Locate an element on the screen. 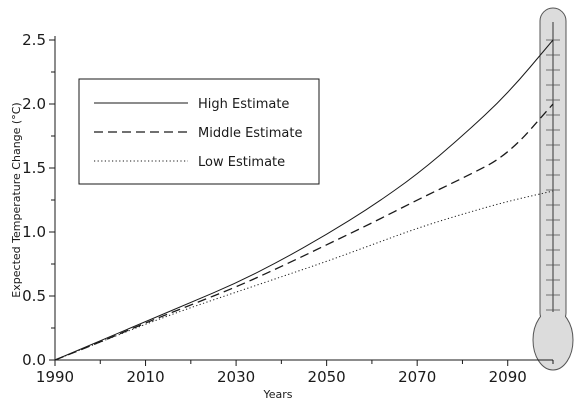  x-tick-label: 2010 is located at coordinates (145, 377).